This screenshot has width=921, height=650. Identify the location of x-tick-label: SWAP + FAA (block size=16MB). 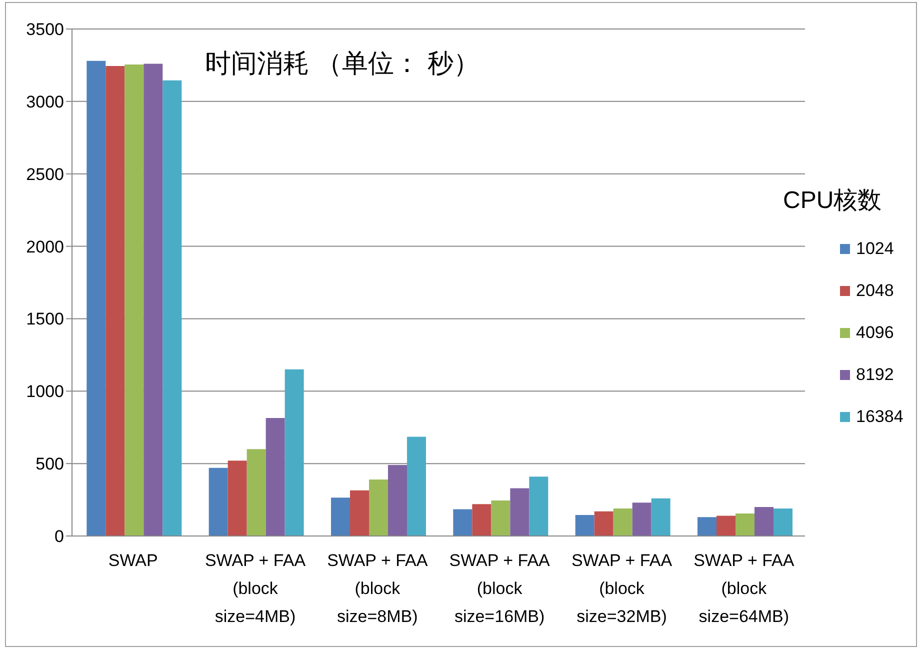
(500, 588).